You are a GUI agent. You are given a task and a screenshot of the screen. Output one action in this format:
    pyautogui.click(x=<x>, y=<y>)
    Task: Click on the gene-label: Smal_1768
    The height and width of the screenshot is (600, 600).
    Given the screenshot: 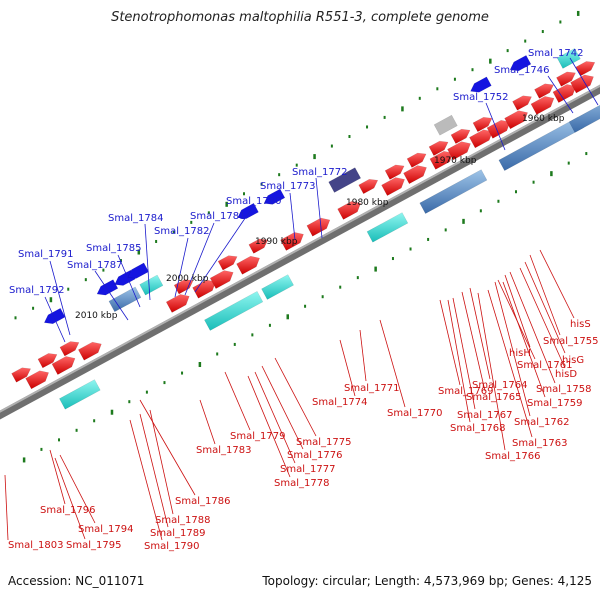 What is the action you would take?
    pyautogui.click(x=477, y=428)
    